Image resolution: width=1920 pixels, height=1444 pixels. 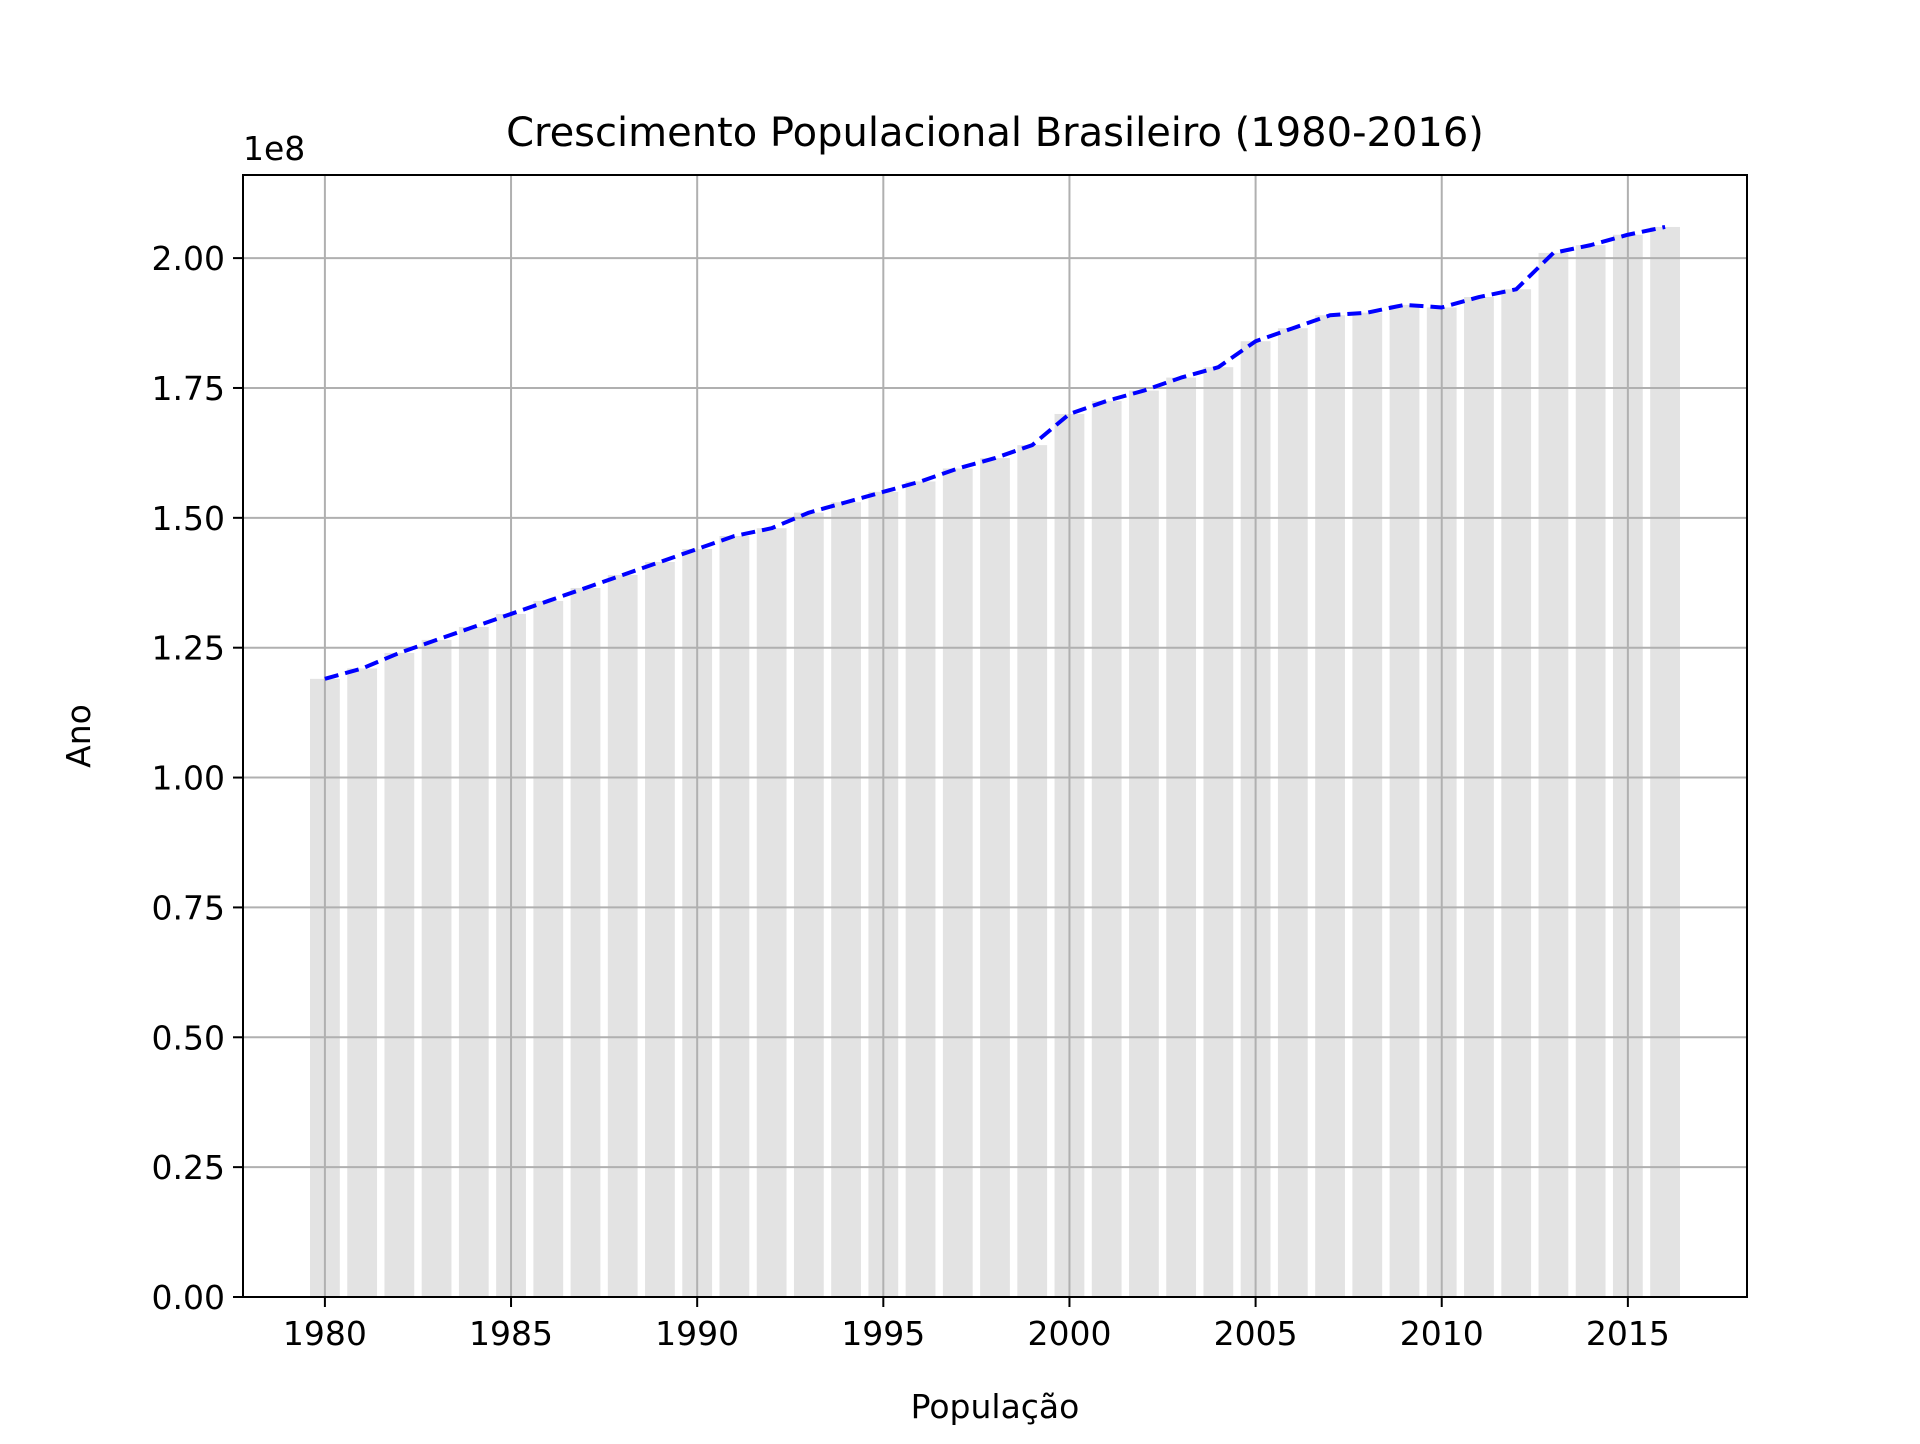 I want to click on y-ticks-layer: 0.00 0.25 0.50 0.75 1.00 1.25 1.50 1.75 2.00, so click(x=197, y=778).